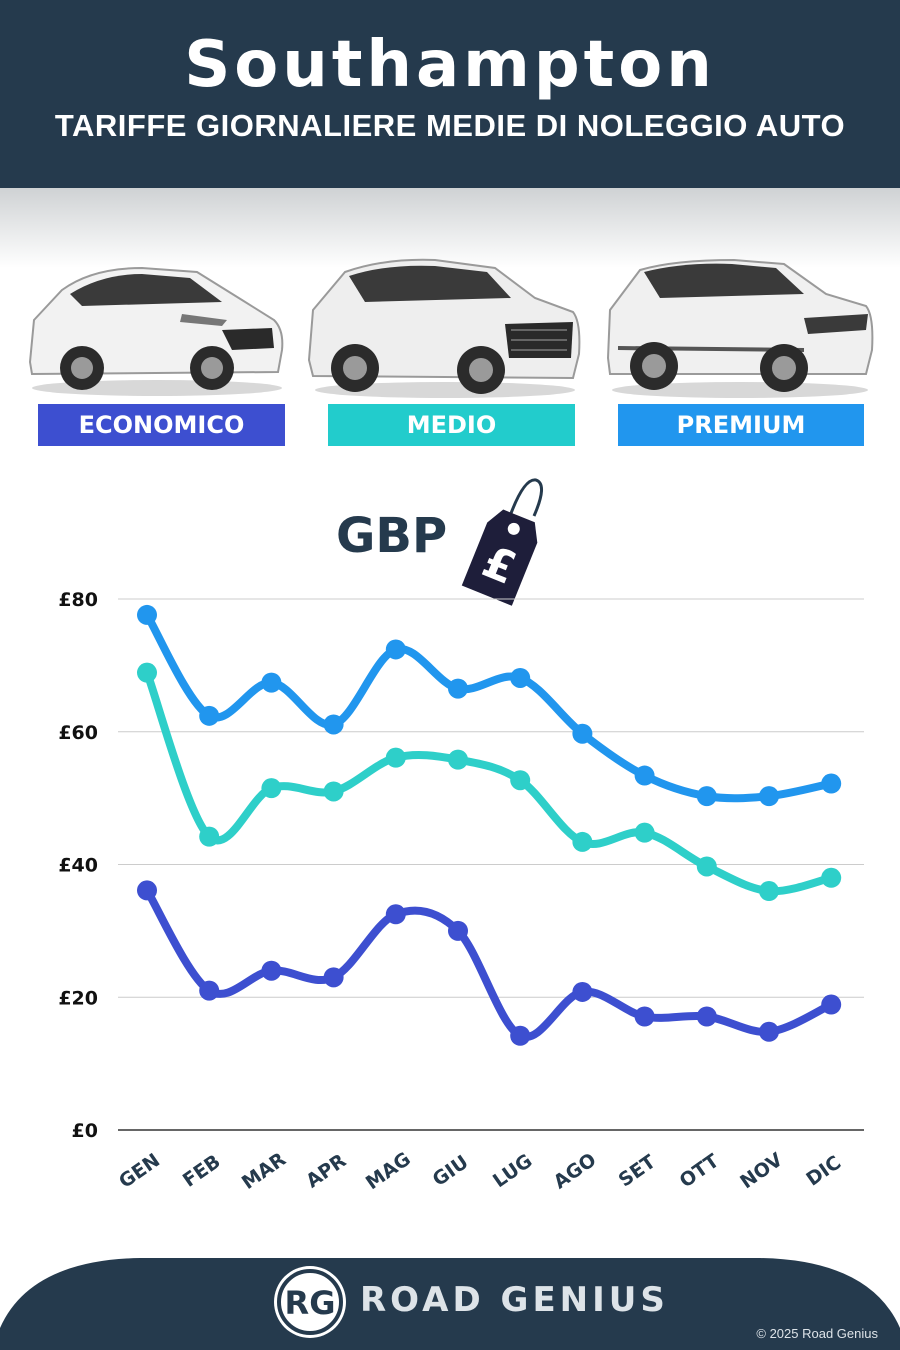 The image size is (900, 1350). What do you see at coordinates (489, 706) in the screenshot?
I see `series-line-premium` at bounding box center [489, 706].